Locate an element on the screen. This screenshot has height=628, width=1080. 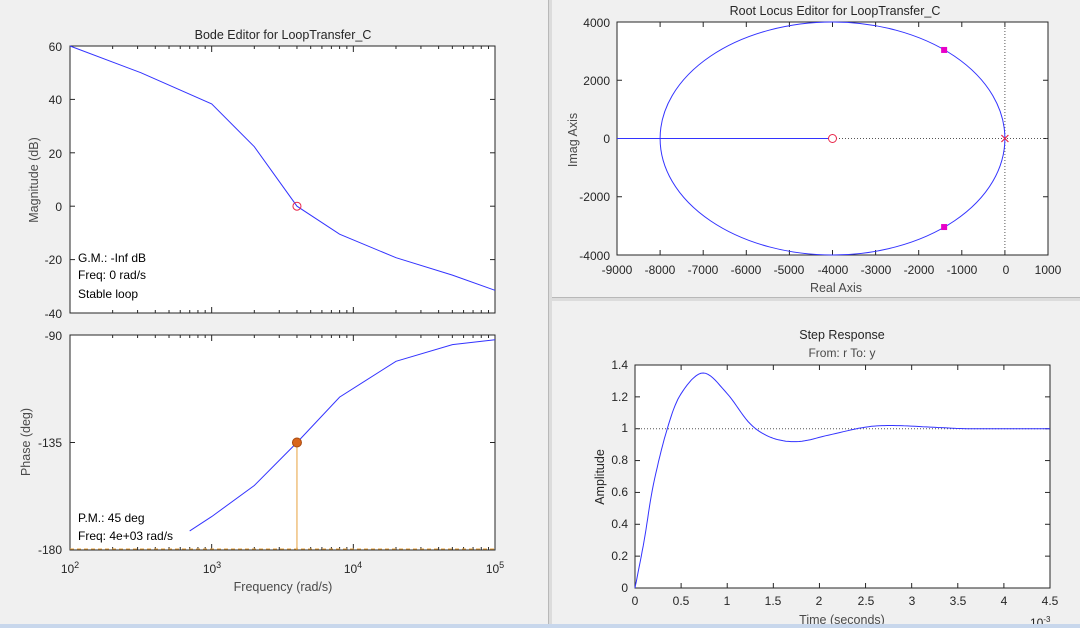
rlocus-xtick-label: -7000 is located at coordinates (703, 270).